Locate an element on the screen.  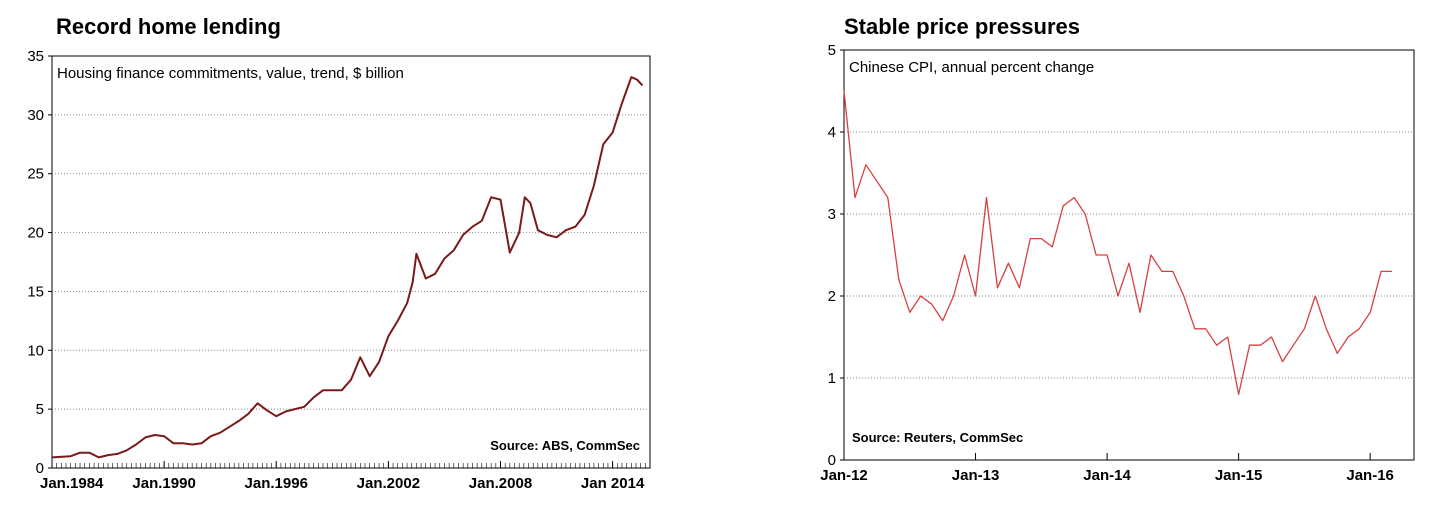
y-tick-label: 20 is located at coordinates (35, 233).